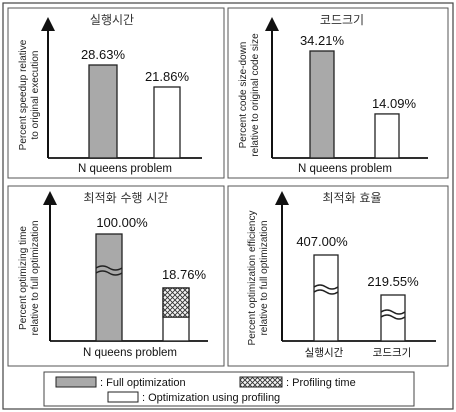 The image size is (456, 412). What do you see at coordinates (123, 397) in the screenshot?
I see `legend-swatch-profiling-opt` at bounding box center [123, 397].